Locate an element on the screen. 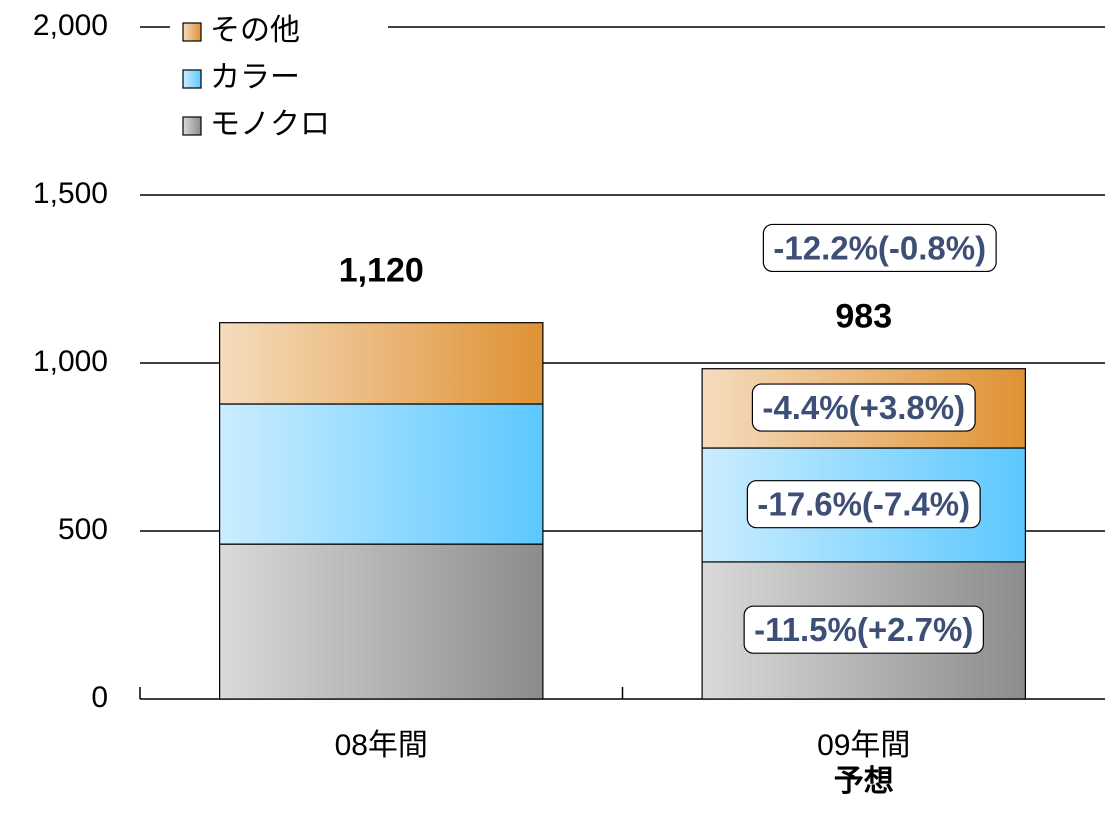  legend-label: カラー is located at coordinates (255, 77).